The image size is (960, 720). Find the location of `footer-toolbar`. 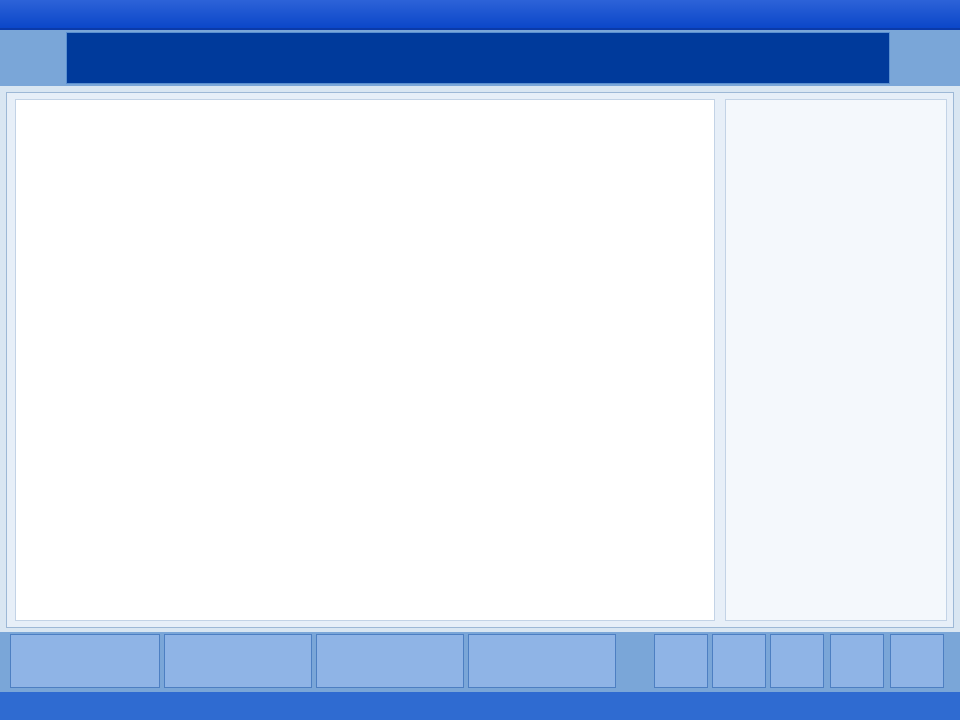

footer-toolbar is located at coordinates (480, 662).